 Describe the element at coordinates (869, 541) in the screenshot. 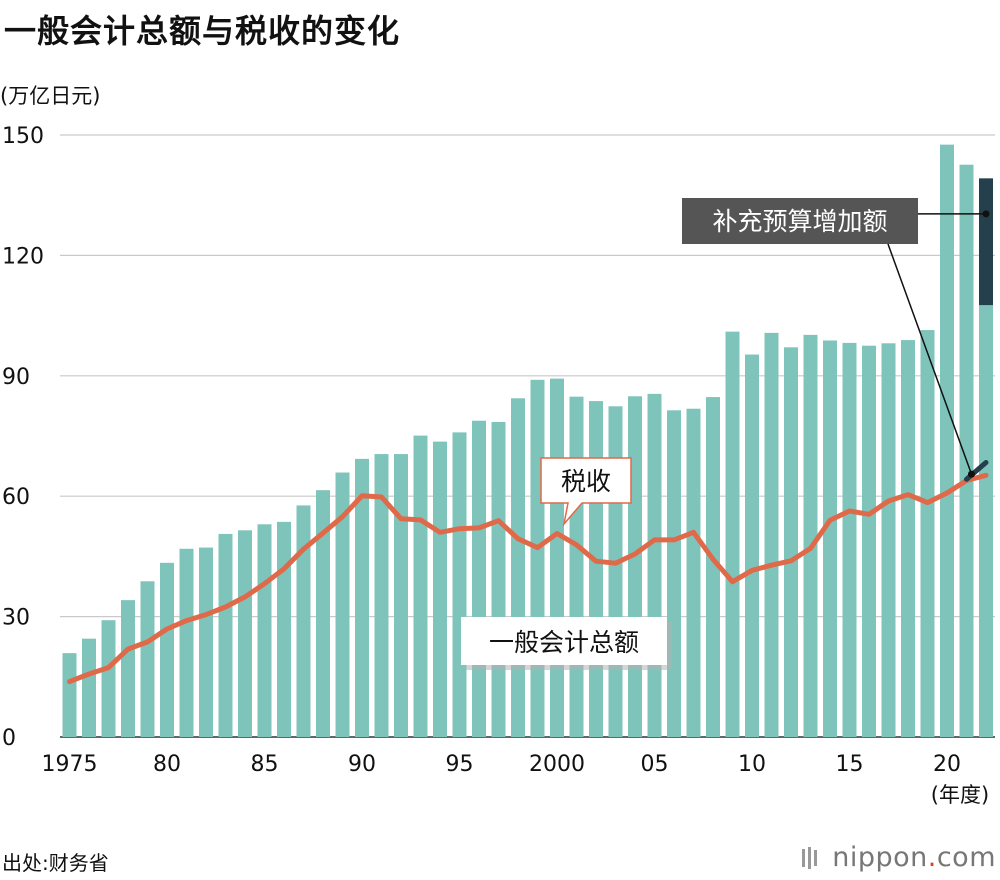

I see `bar-2016` at that location.